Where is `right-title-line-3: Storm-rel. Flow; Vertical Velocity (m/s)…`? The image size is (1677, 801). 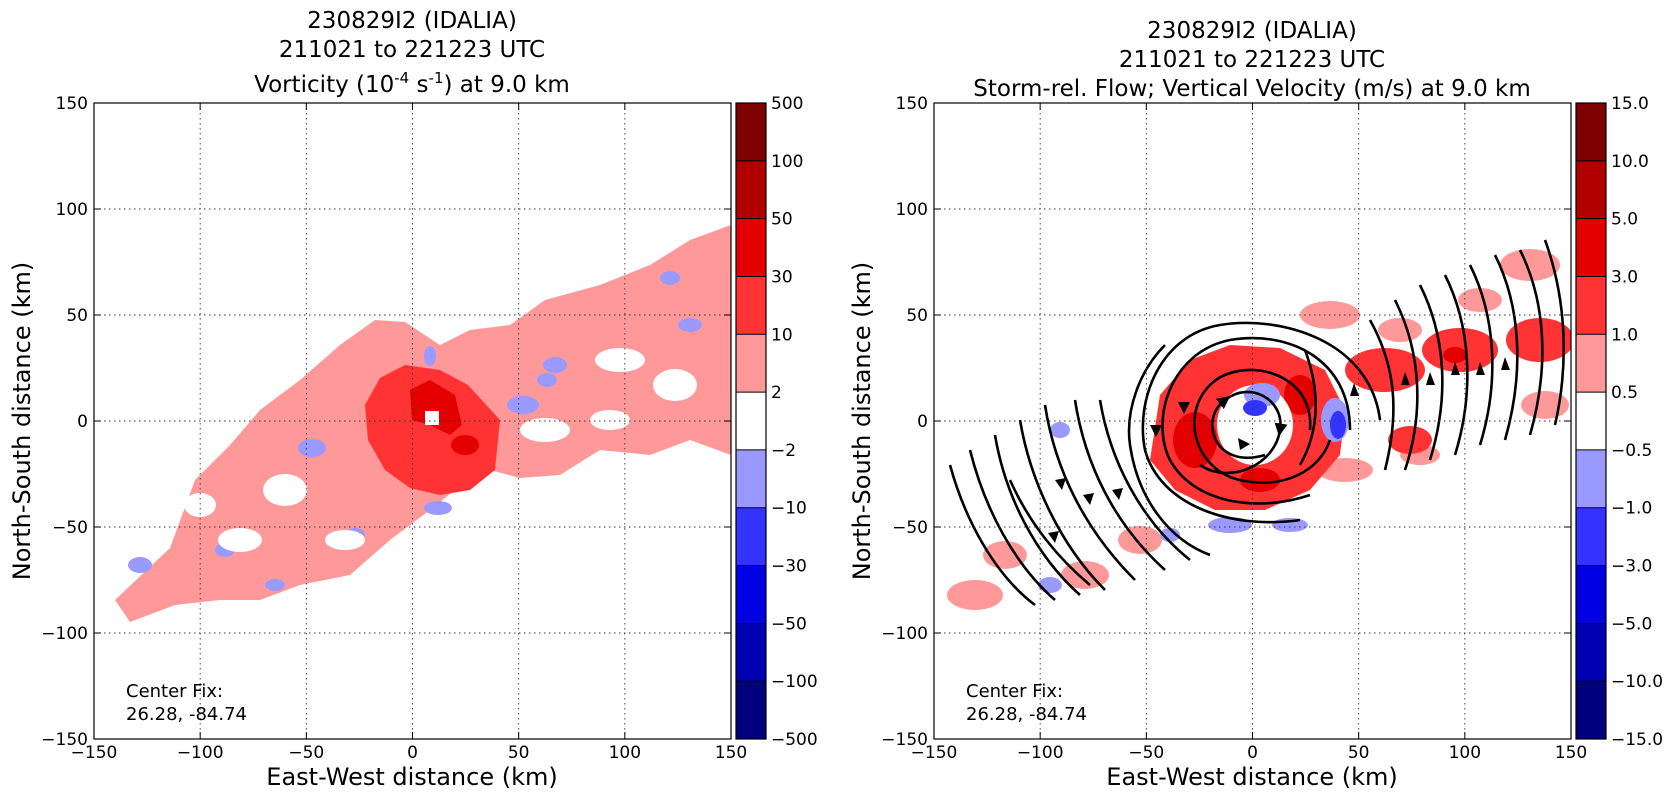
right-title-line-3: Storm-rel. Flow; Vertical Velocity (m/s)… is located at coordinates (1252, 89).